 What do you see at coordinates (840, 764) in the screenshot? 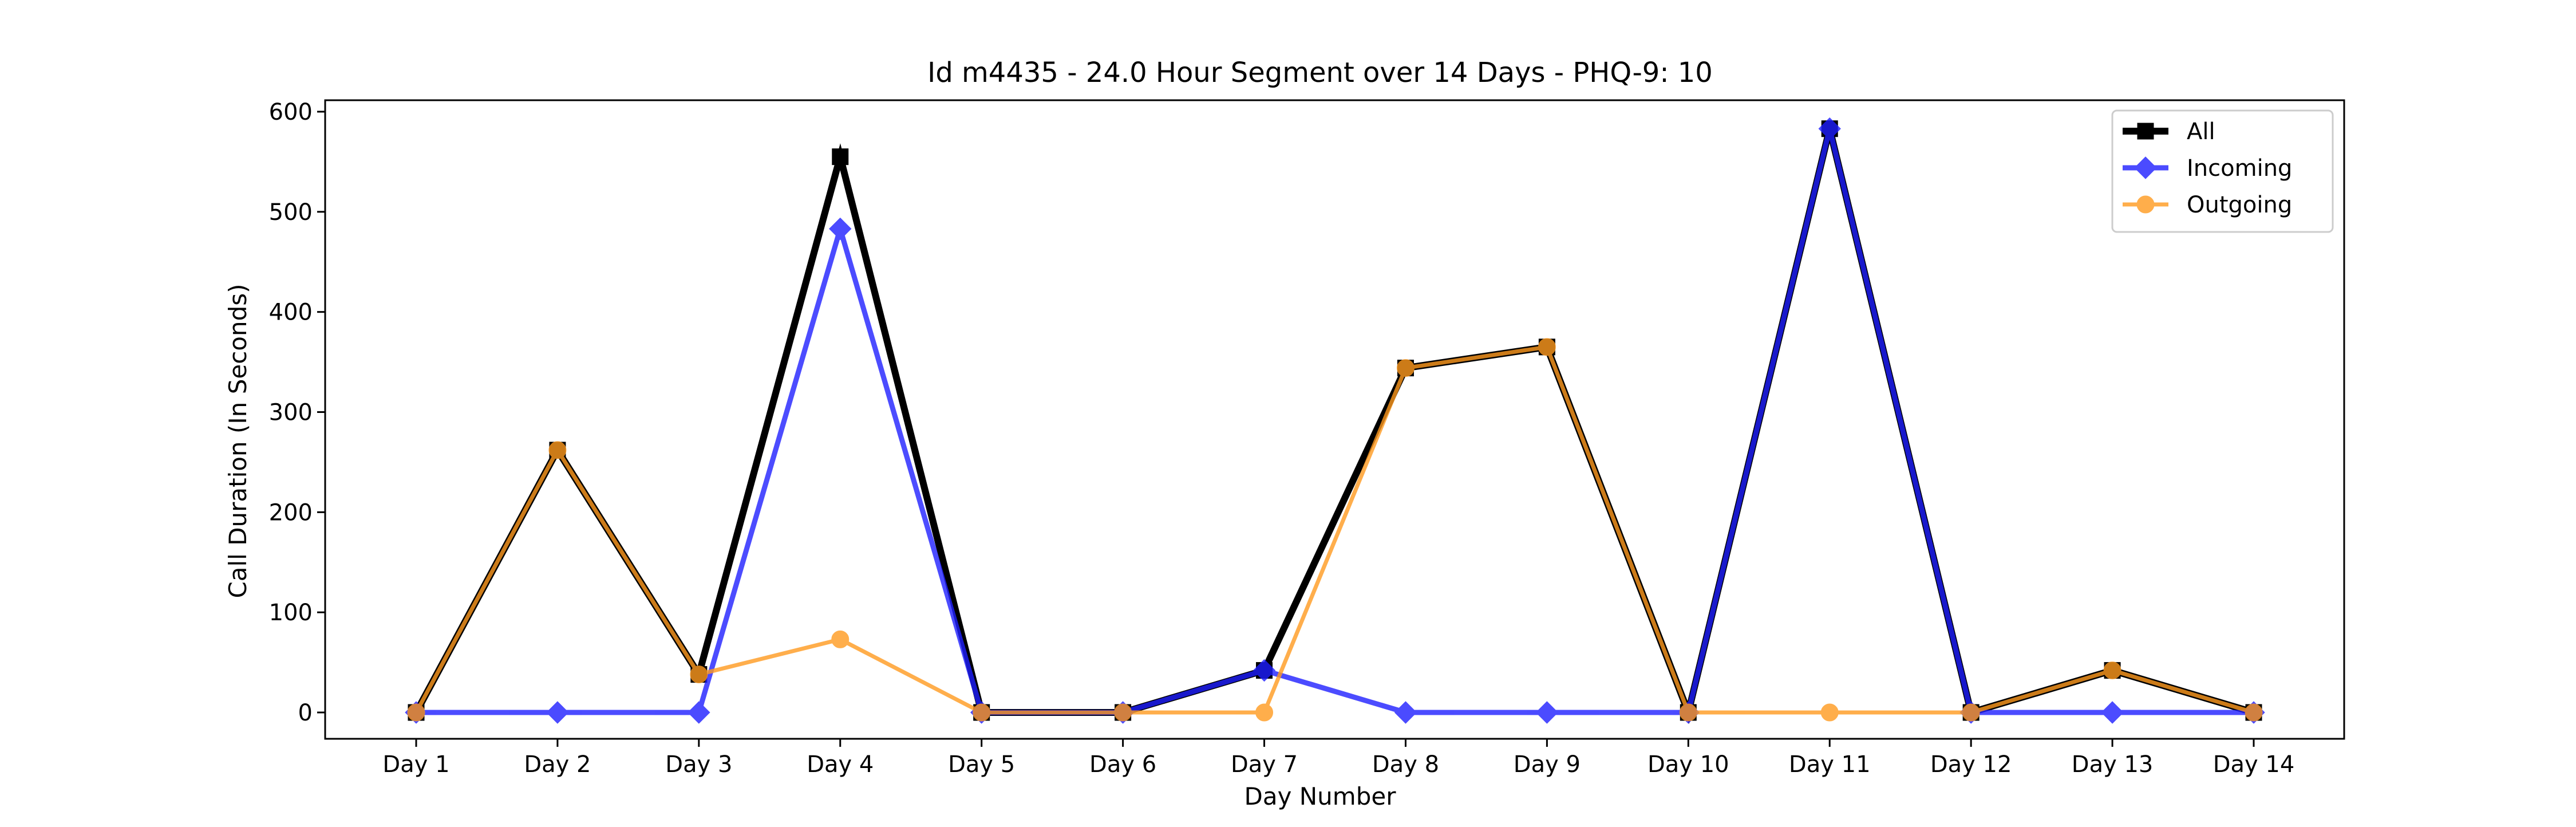
I see `x-tick-label: Day 4` at bounding box center [840, 764].